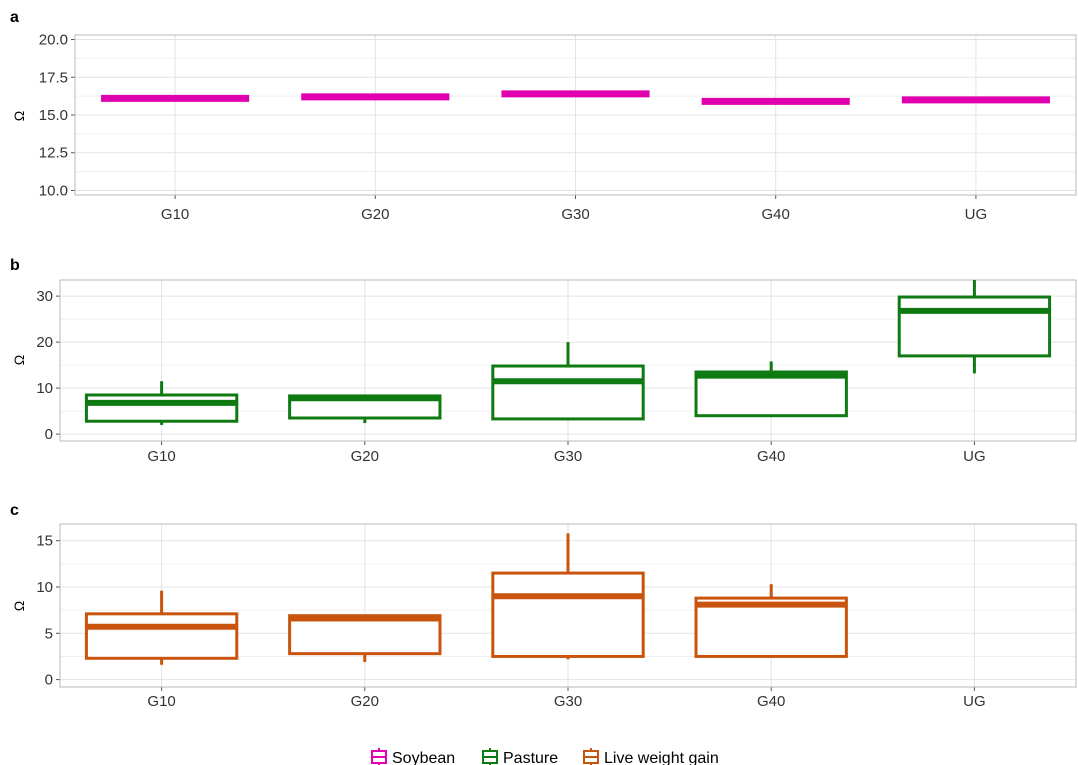  What do you see at coordinates (423, 757) in the screenshot?
I see `legend-label: Soybean` at bounding box center [423, 757].